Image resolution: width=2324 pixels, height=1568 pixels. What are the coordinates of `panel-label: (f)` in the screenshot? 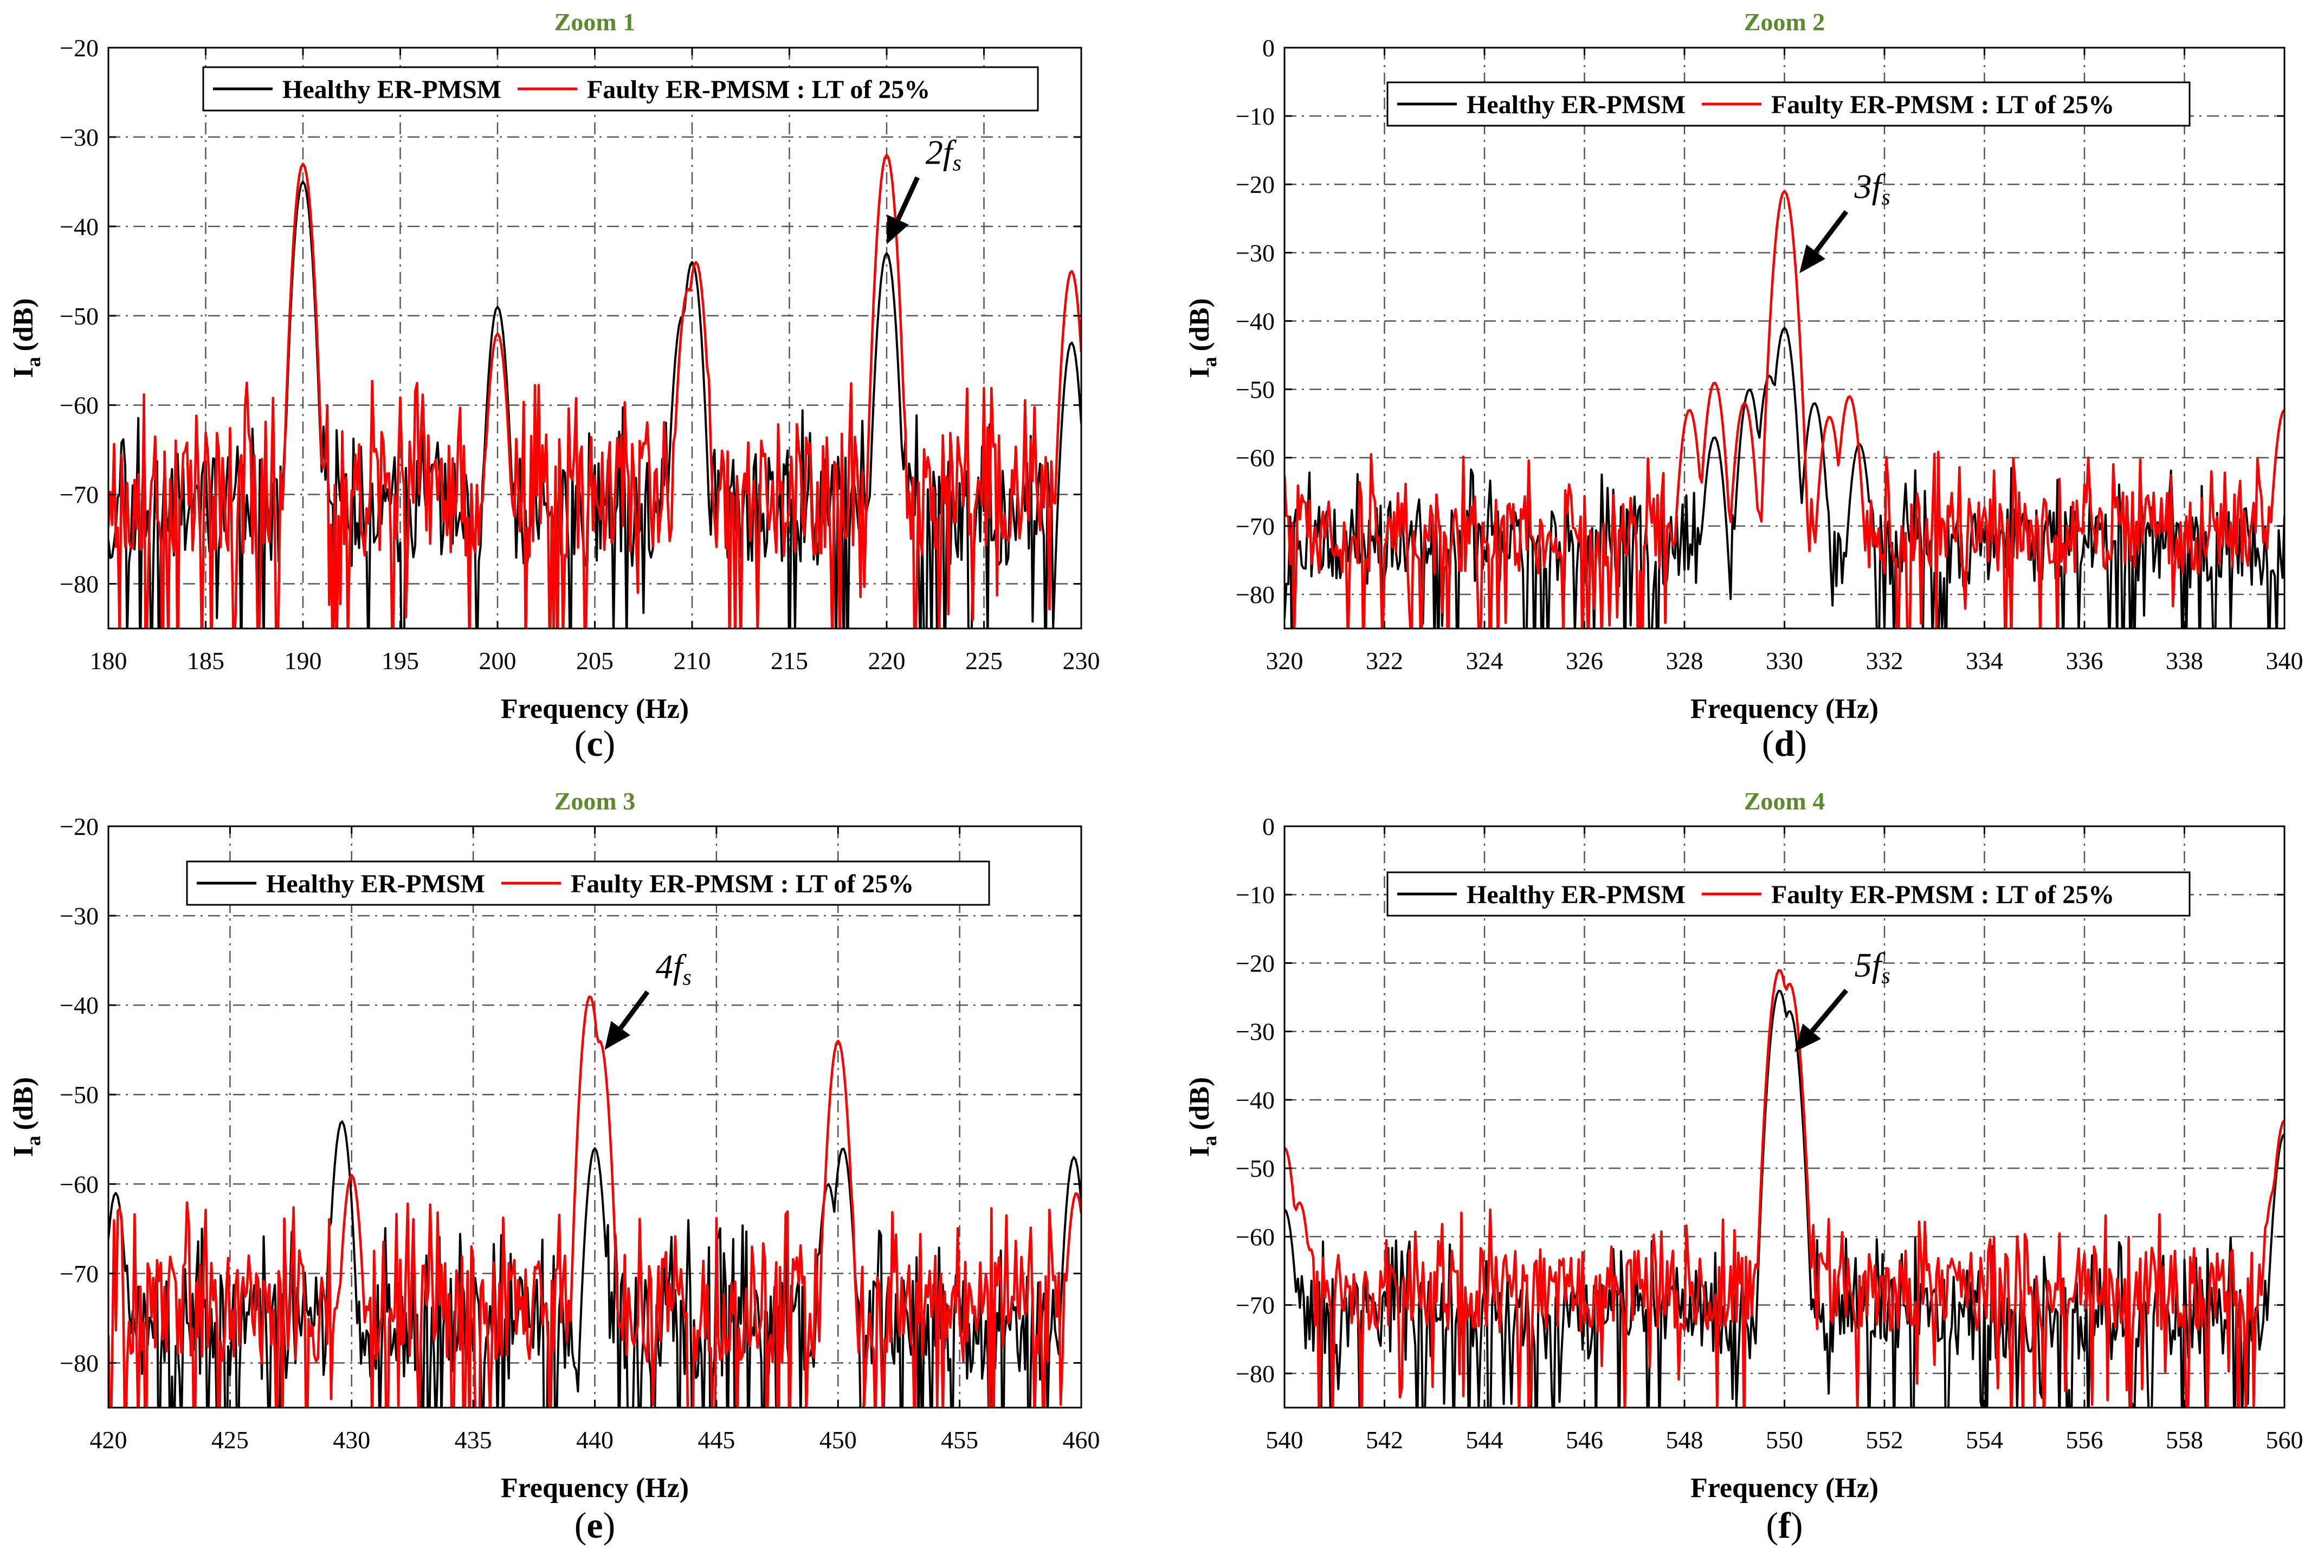 It's located at (1784, 1525).